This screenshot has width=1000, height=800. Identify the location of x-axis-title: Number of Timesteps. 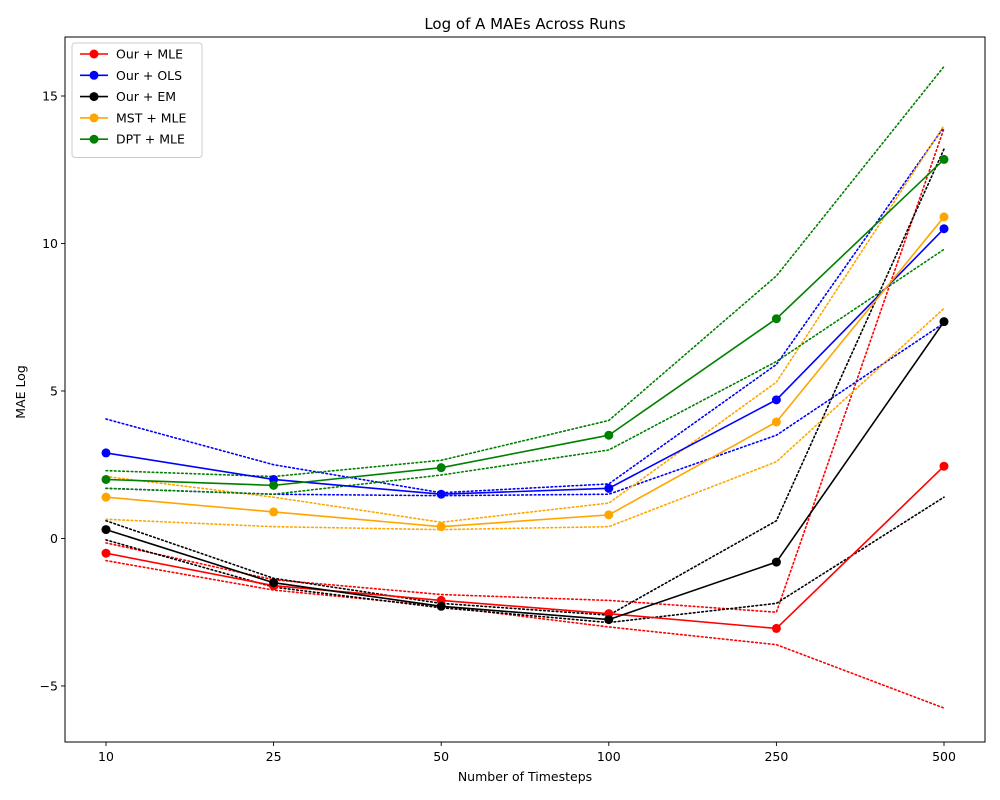
(525, 776).